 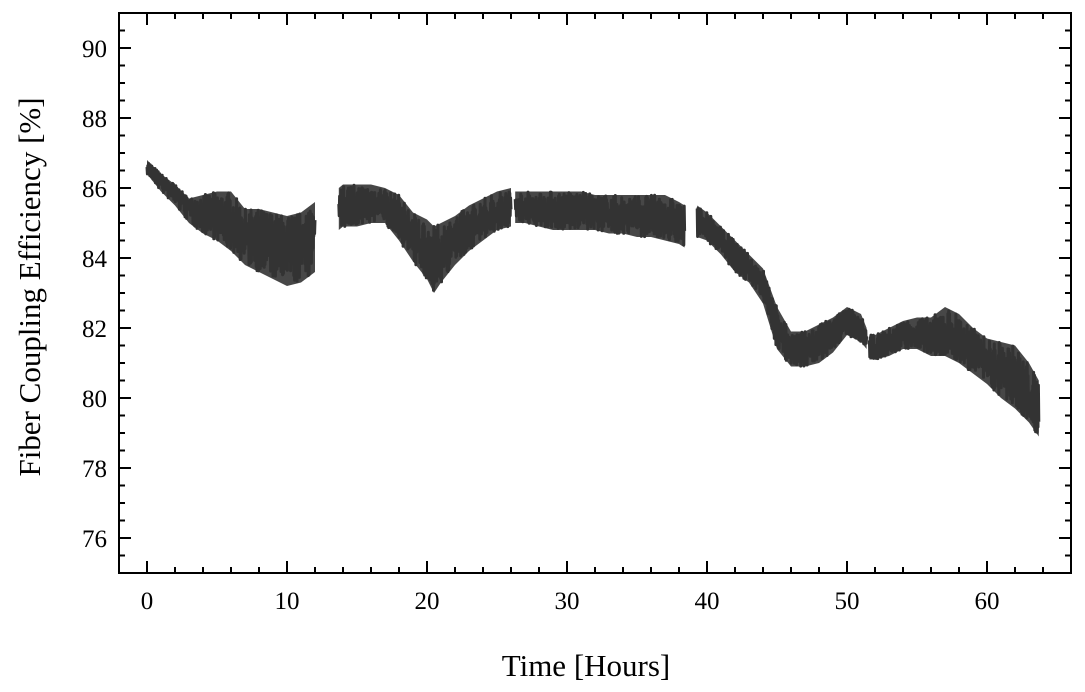 What do you see at coordinates (707, 601) in the screenshot?
I see `x-tick-label: 40` at bounding box center [707, 601].